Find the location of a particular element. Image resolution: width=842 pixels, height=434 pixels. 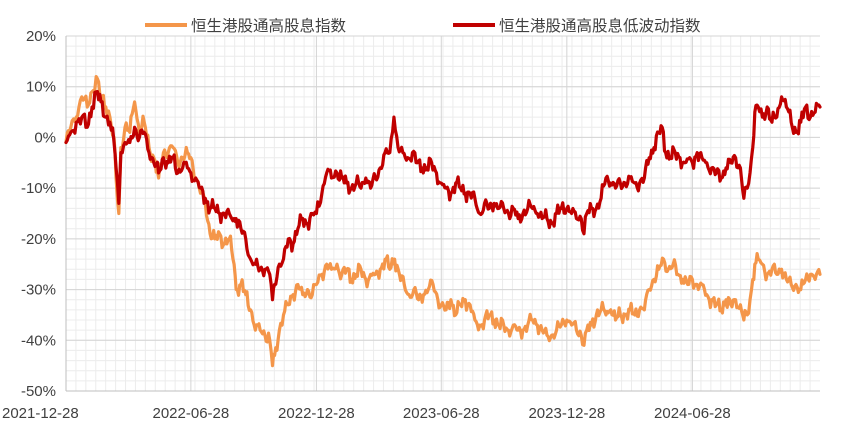

x-tick-label: 2023-12-28 is located at coordinates (566, 413).